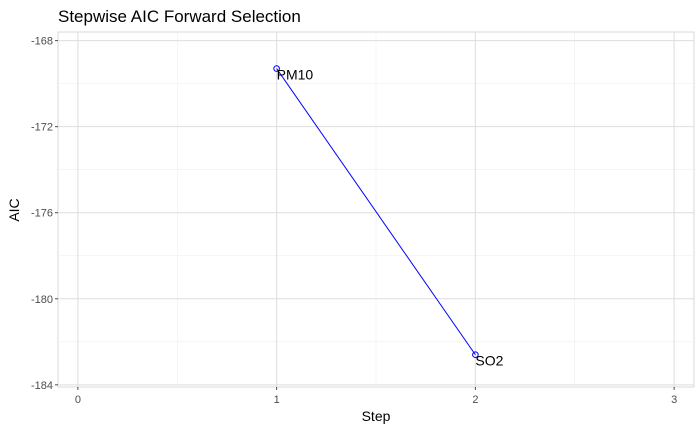  I want to click on y-axis-ticks: -168 -172 -176 -180 -184, so click(44, 214).